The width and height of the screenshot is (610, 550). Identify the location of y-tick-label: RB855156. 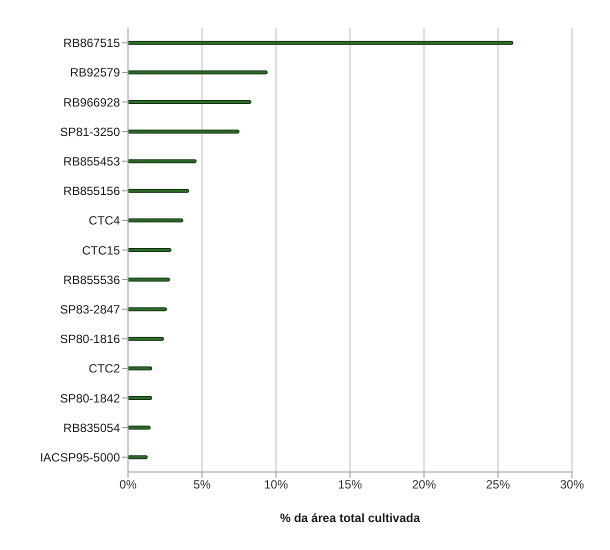
(91, 191).